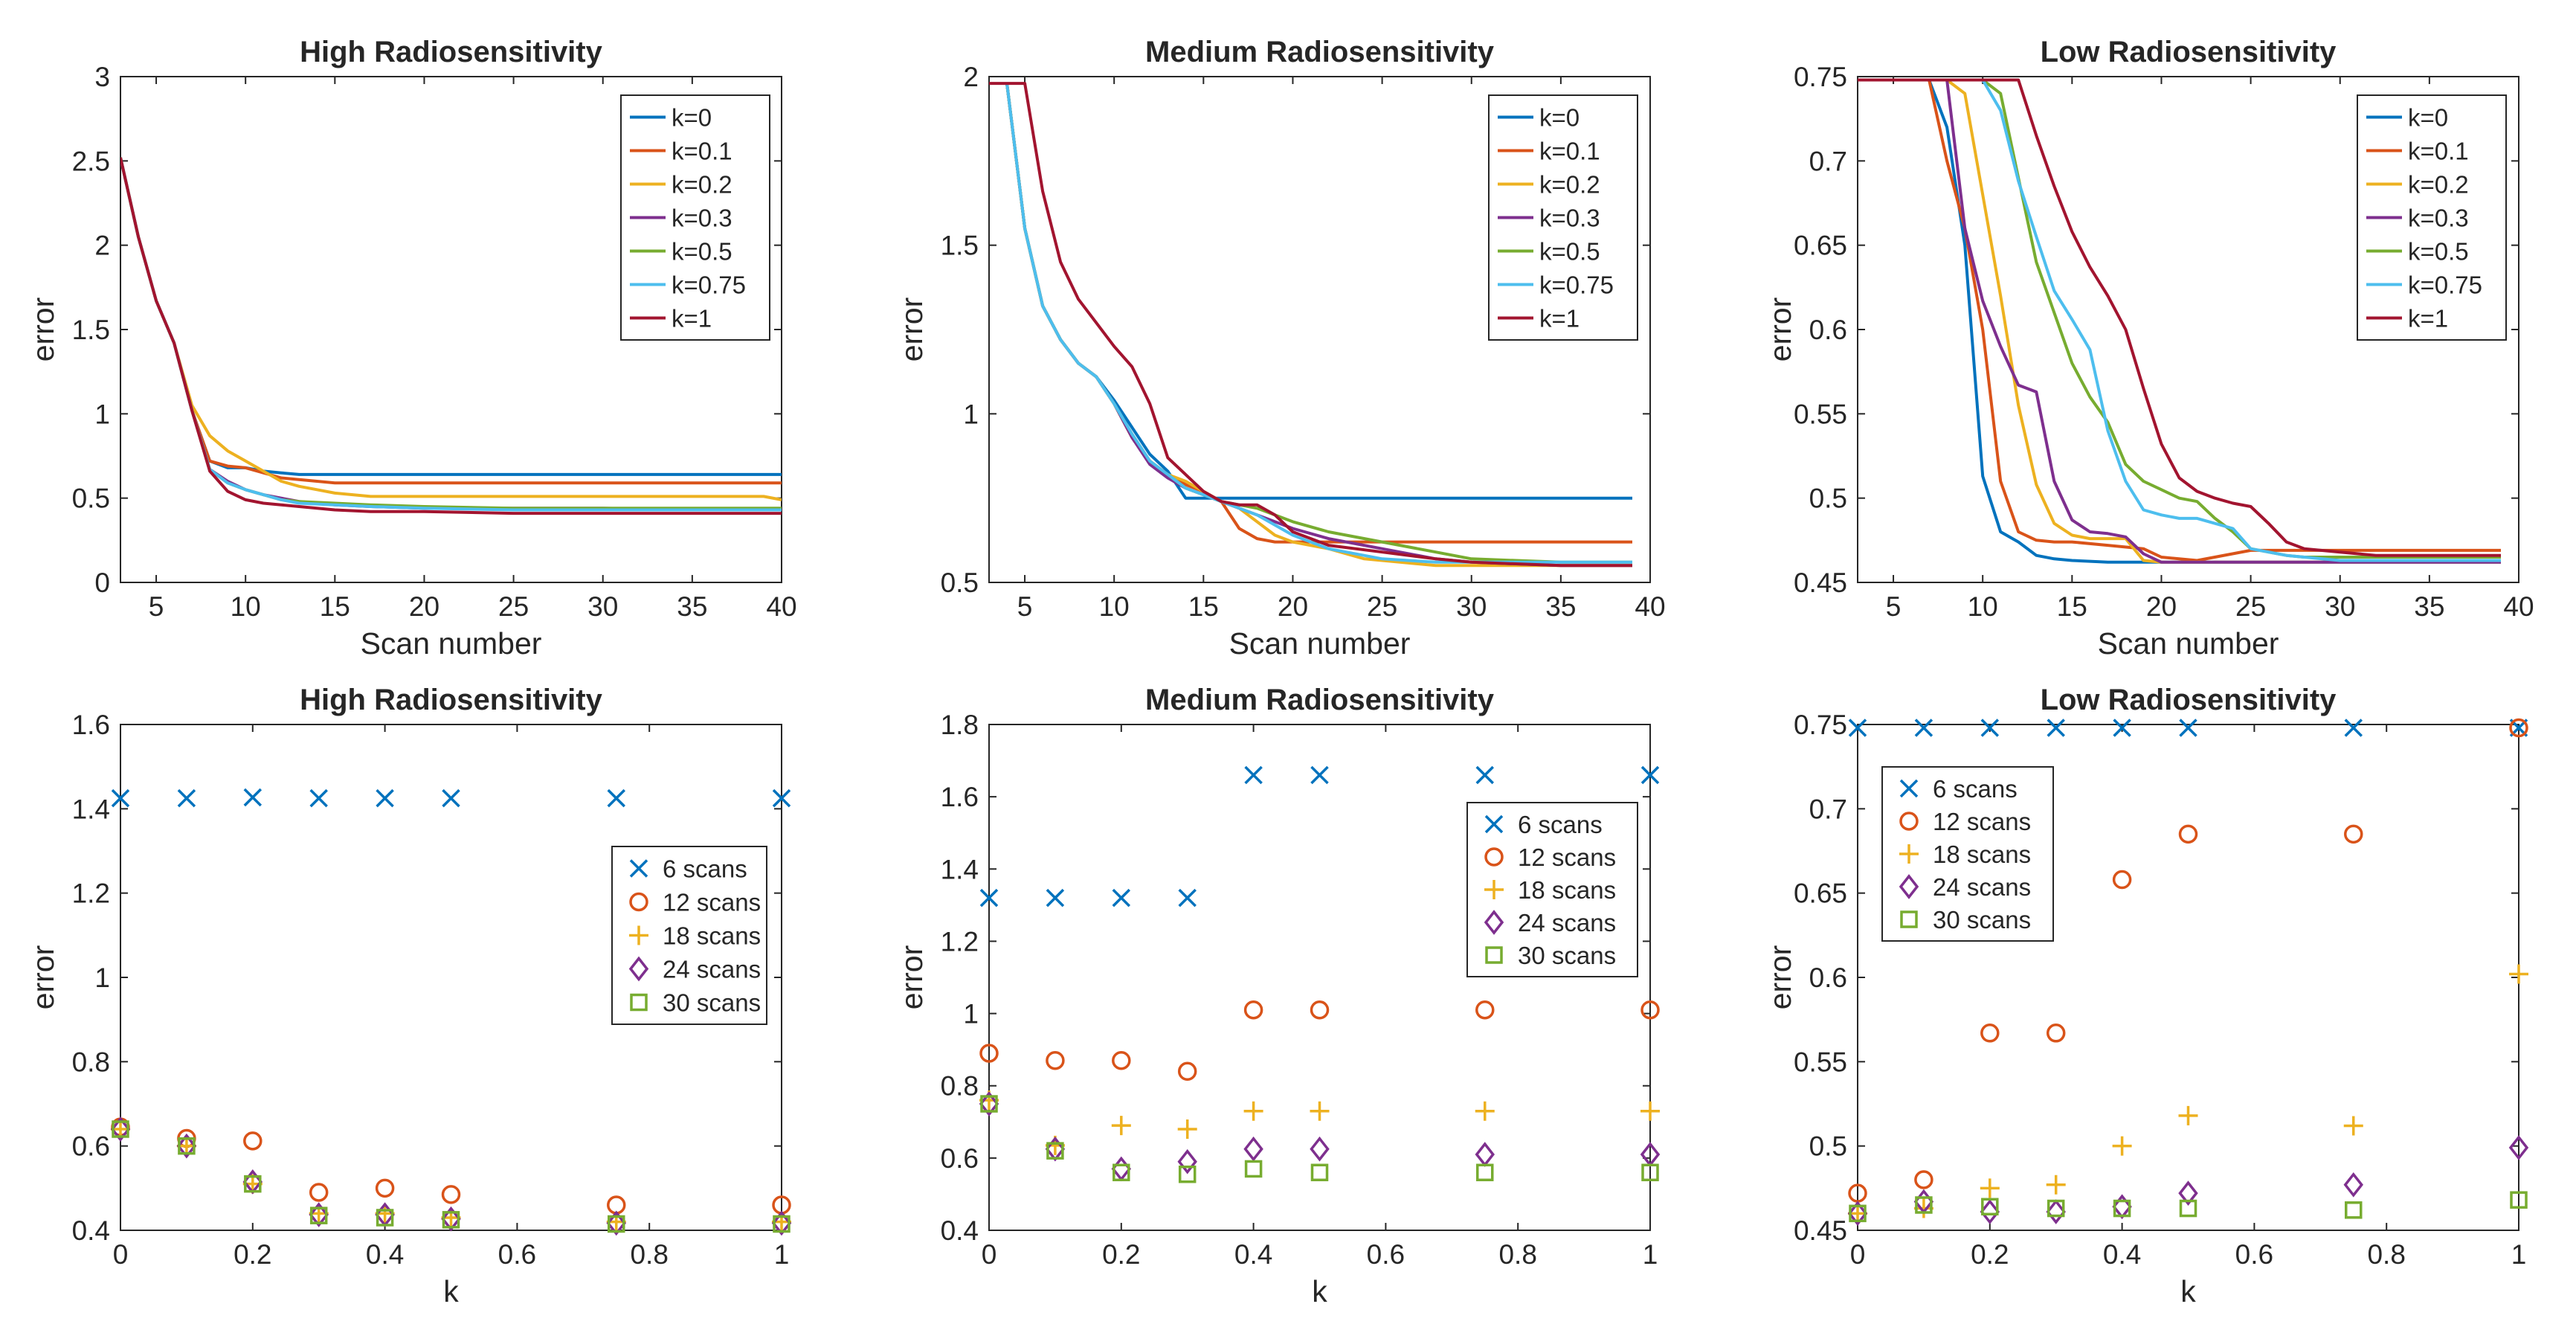  What do you see at coordinates (989, 1254) in the screenshot?
I see `x-tick-label: 0` at bounding box center [989, 1254].